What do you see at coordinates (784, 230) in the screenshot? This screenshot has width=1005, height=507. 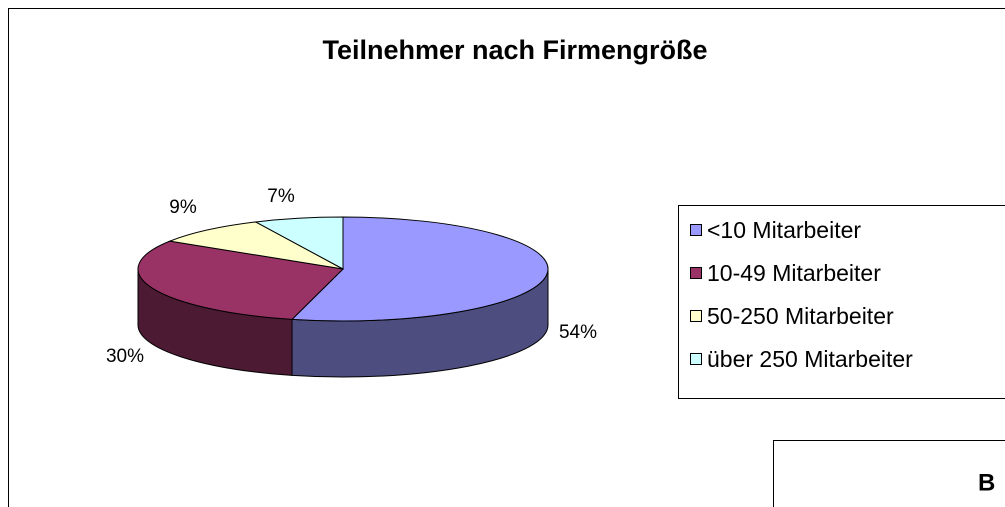 I see `legend-label: <10 Mitarbeiter` at bounding box center [784, 230].